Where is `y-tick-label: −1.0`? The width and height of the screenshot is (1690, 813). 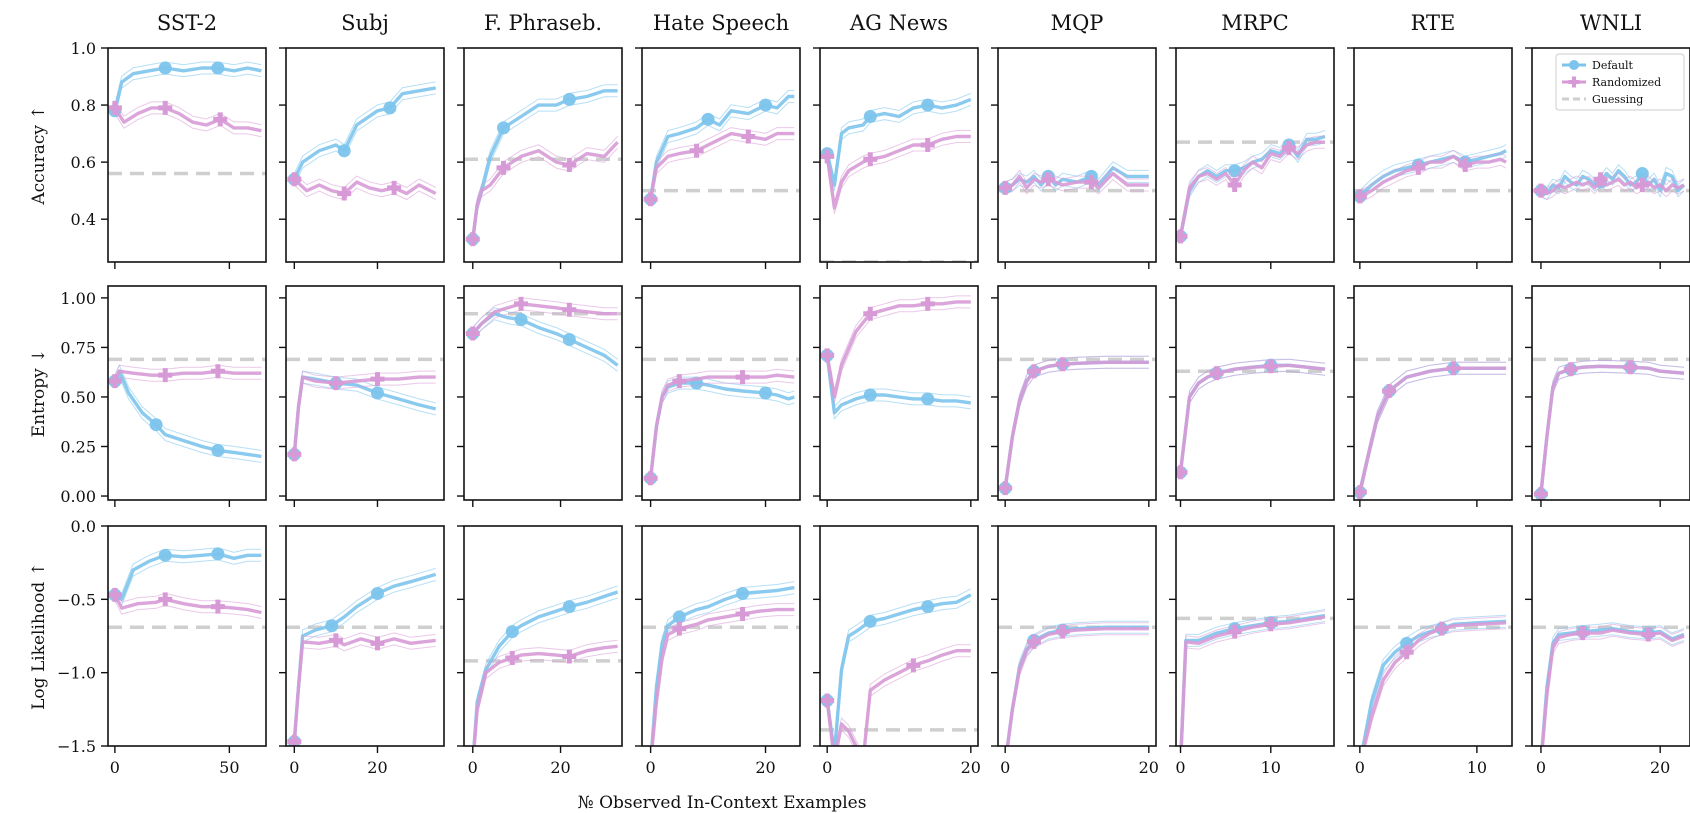 y-tick-label: −1.0 is located at coordinates (76, 673).